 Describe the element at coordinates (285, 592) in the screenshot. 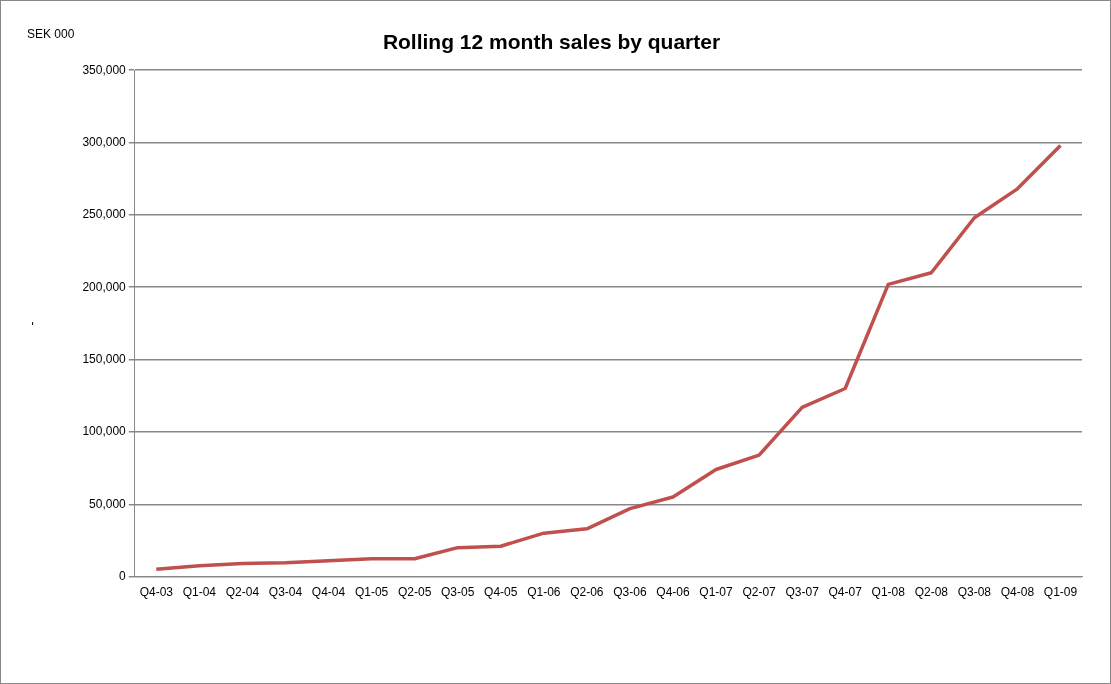

I see `x-tick-label: Q3-04` at that location.